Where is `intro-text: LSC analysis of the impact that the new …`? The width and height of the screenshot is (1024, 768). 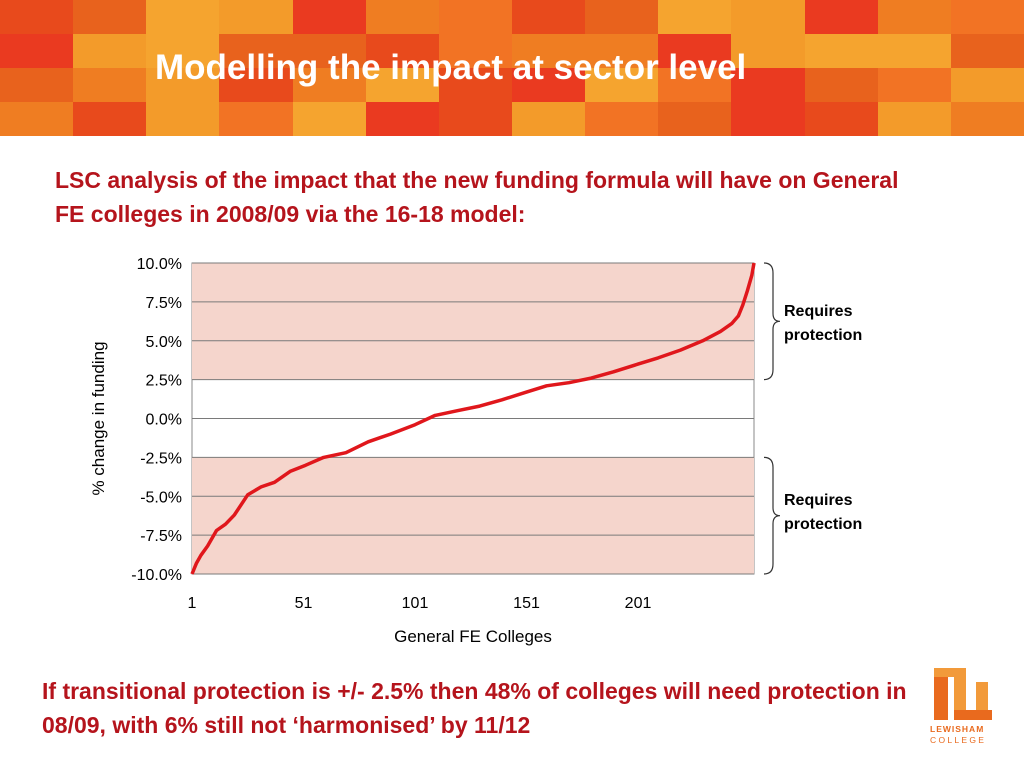 intro-text: LSC analysis of the impact that the new … is located at coordinates (477, 197).